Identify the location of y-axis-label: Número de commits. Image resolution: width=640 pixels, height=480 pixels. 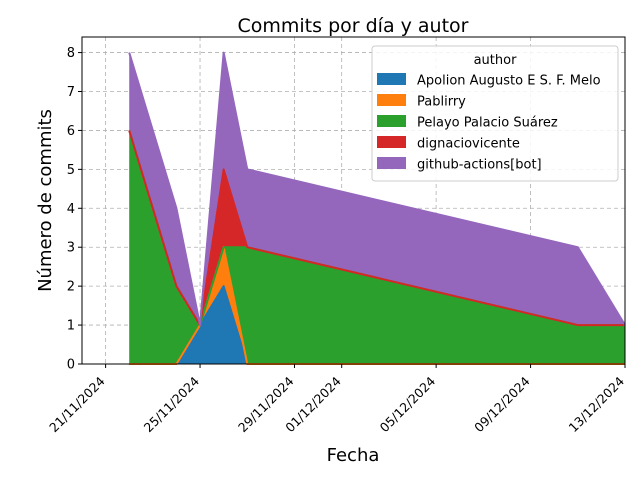
(45, 200).